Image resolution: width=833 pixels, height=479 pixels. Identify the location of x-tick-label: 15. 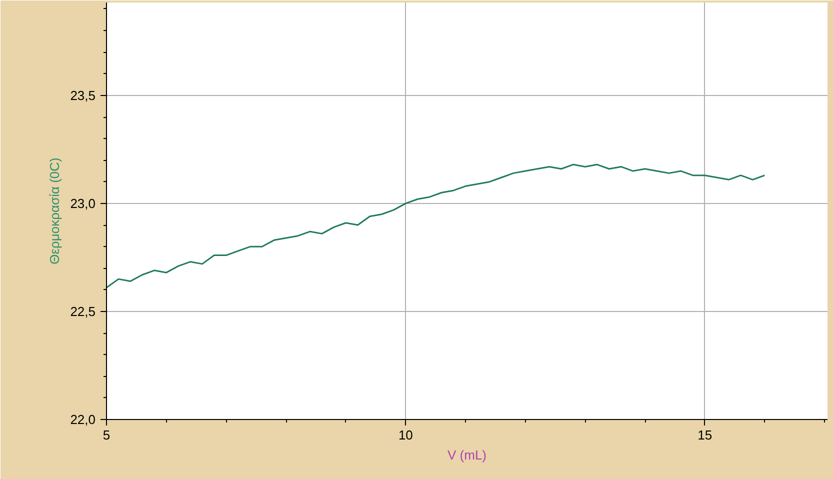
(705, 435).